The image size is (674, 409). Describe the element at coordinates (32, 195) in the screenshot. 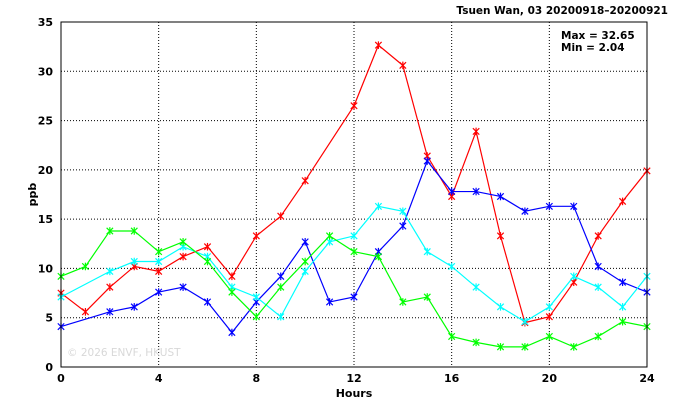

I see `y-axis-label: ppb` at that location.